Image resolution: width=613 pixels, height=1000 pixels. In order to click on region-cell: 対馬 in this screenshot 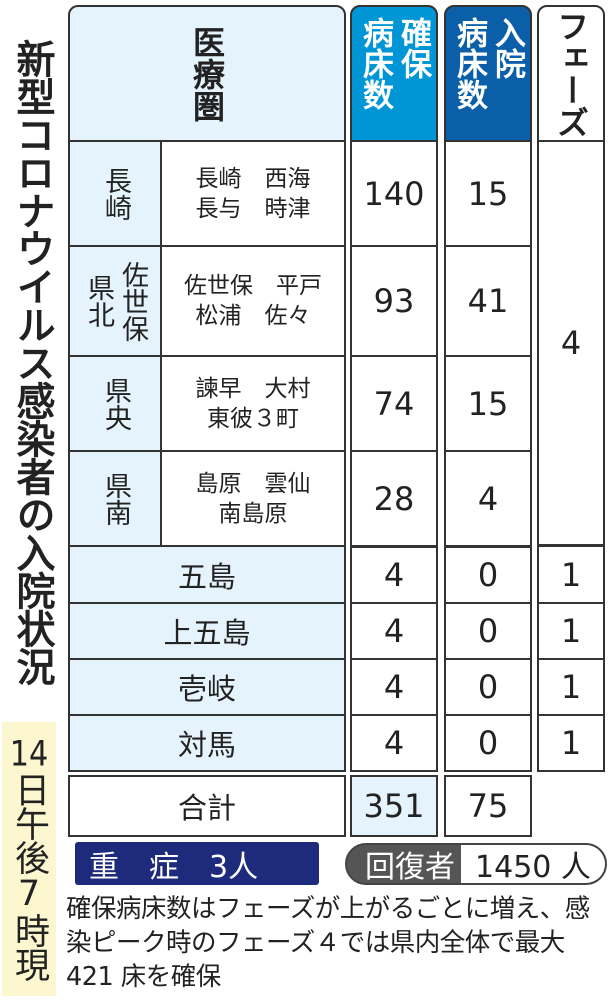, I will do `click(207, 743)`.